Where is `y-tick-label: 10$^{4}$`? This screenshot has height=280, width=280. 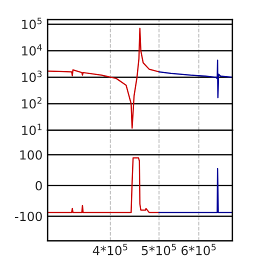 y-tick-label: 10$^{4}$ is located at coordinates (32, 50).